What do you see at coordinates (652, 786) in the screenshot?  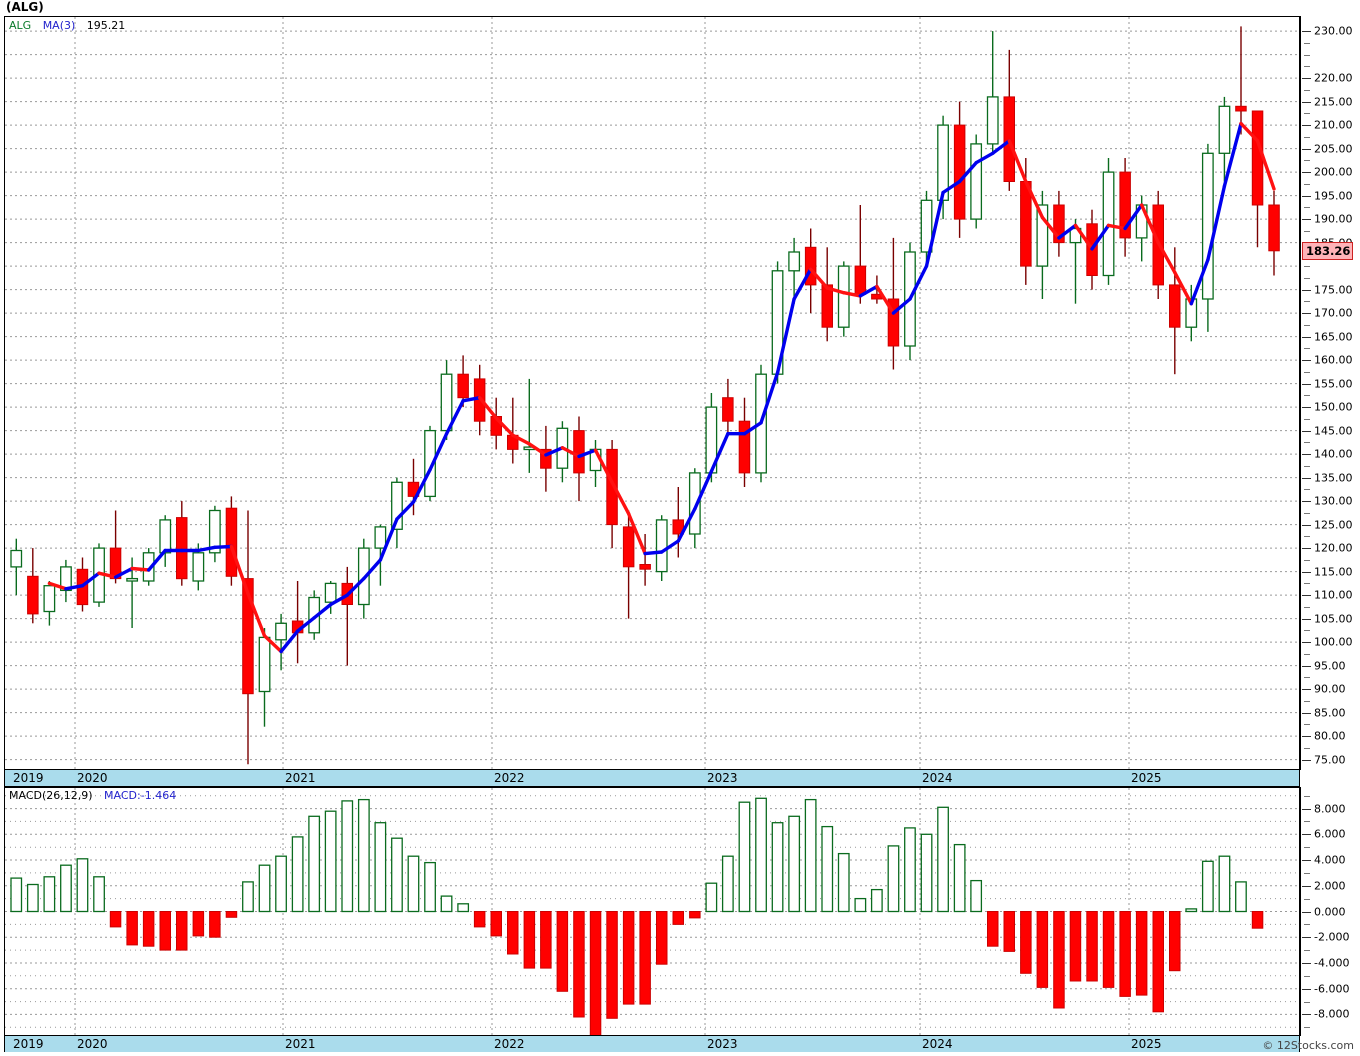 I see `year-band-bottom-rule` at bounding box center [652, 786].